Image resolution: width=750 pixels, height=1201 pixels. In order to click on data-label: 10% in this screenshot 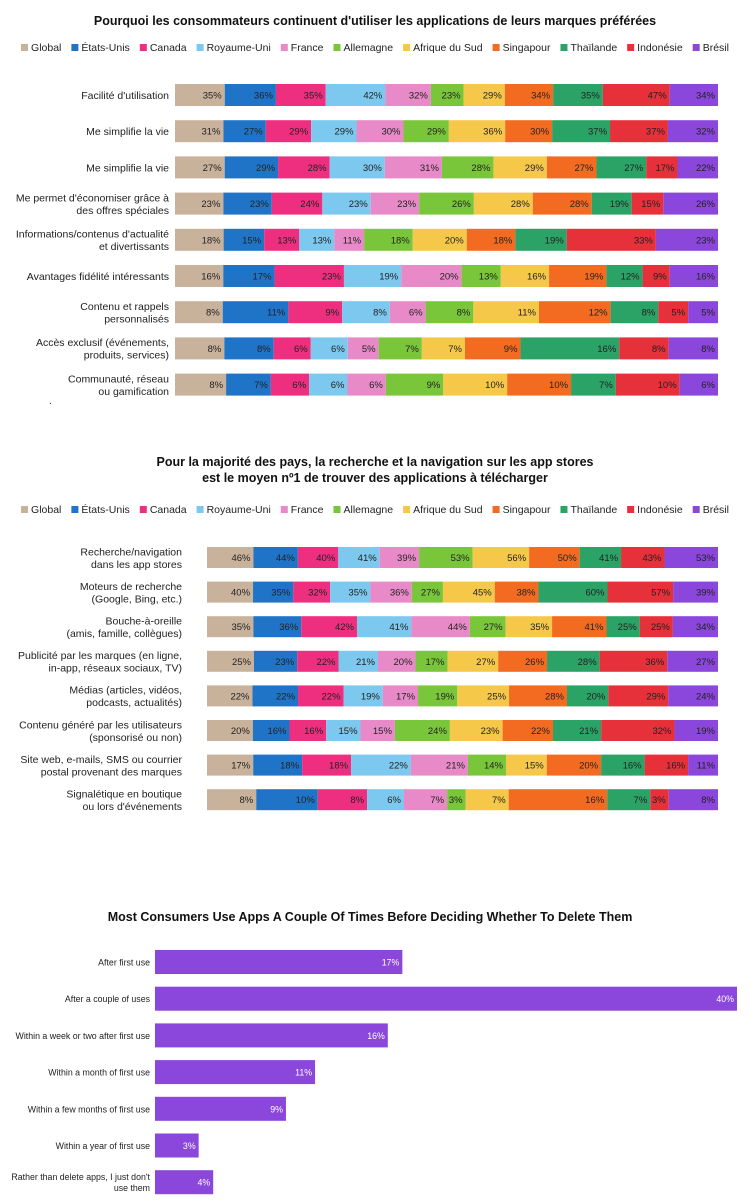, I will do `click(306, 800)`.